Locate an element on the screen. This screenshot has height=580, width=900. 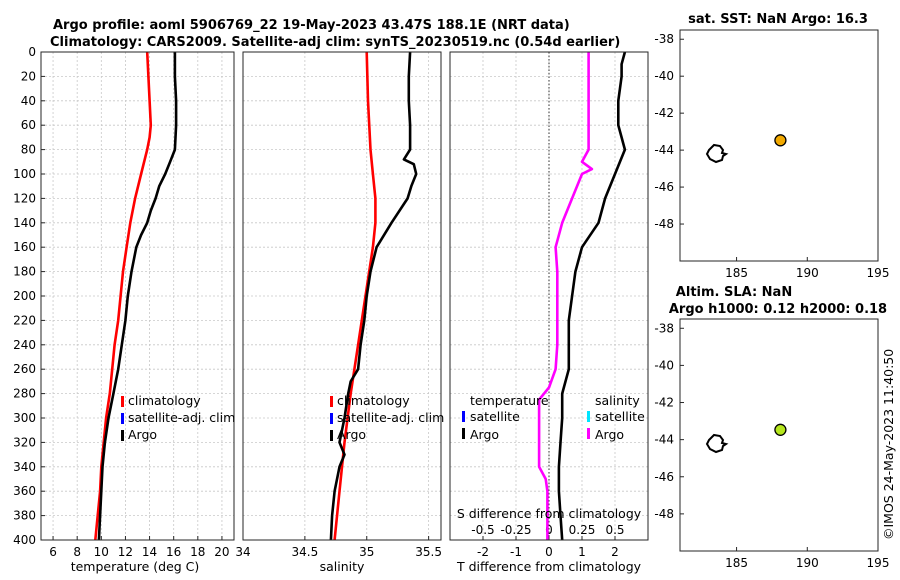
temperature-x-ticks: 6 8 10 12 14 16 18 20 is located at coordinates (139, 547).